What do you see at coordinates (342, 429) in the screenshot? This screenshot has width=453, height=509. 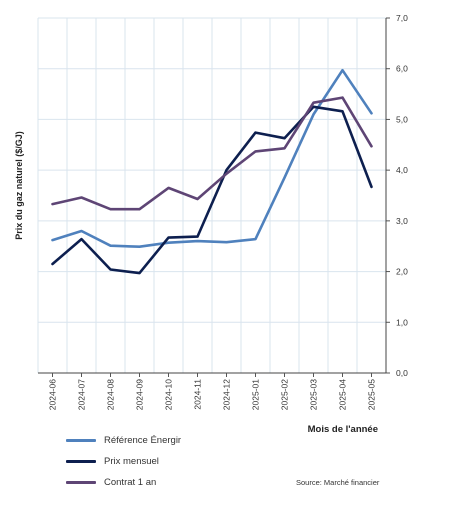 I see `x-axis-label: Mois de l'année` at bounding box center [342, 429].